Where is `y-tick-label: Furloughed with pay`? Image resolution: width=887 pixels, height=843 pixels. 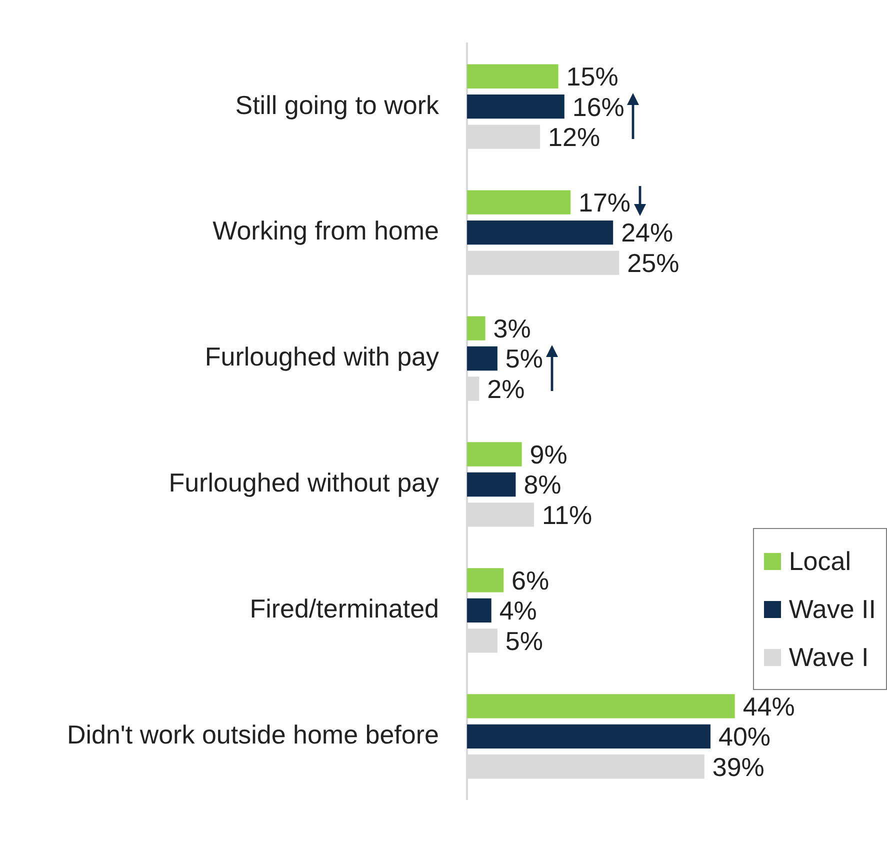
y-tick-label: Furloughed with pay is located at coordinates (321, 357).